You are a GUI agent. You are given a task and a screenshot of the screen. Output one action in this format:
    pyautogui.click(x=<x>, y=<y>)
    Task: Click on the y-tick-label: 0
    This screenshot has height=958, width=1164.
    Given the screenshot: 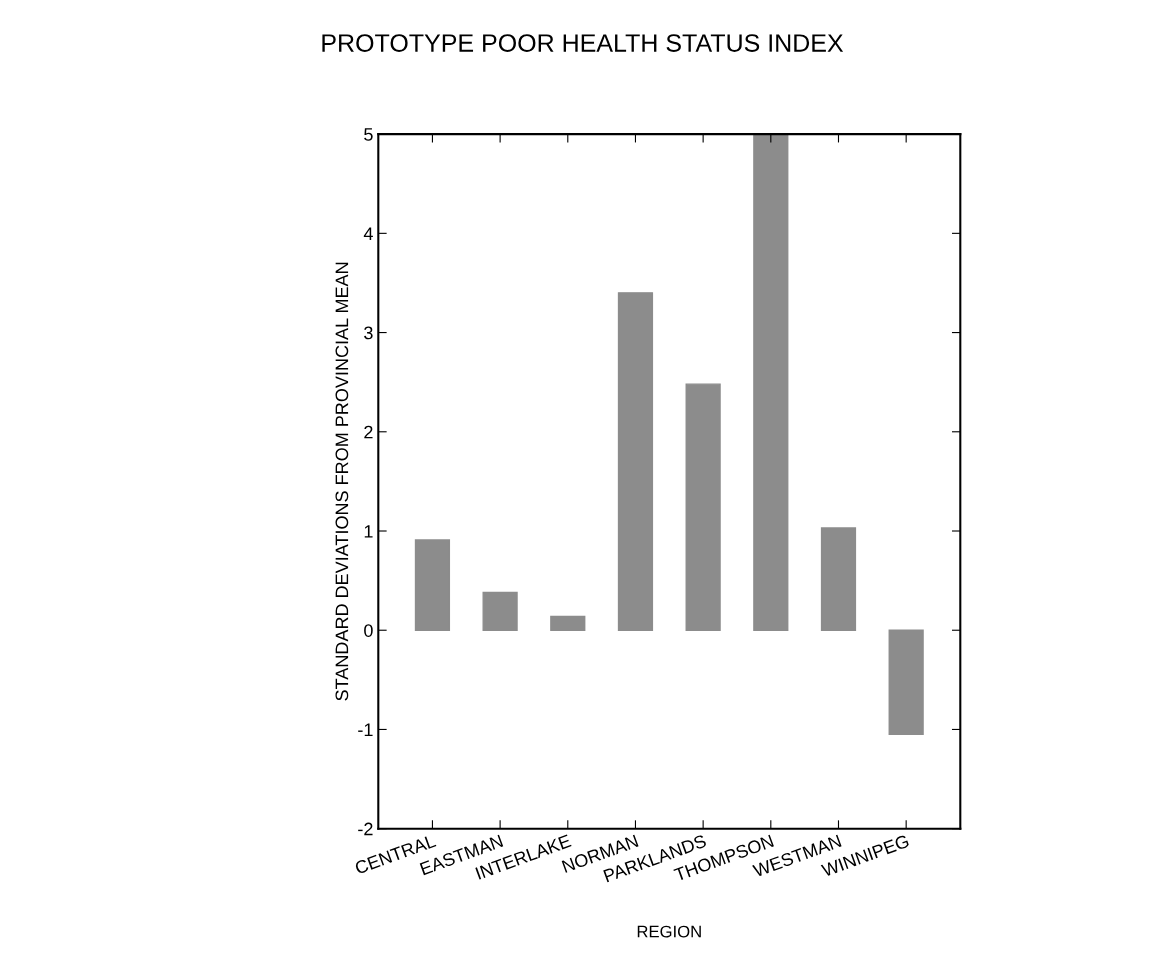 What is the action you would take?
    pyautogui.click(x=368, y=630)
    